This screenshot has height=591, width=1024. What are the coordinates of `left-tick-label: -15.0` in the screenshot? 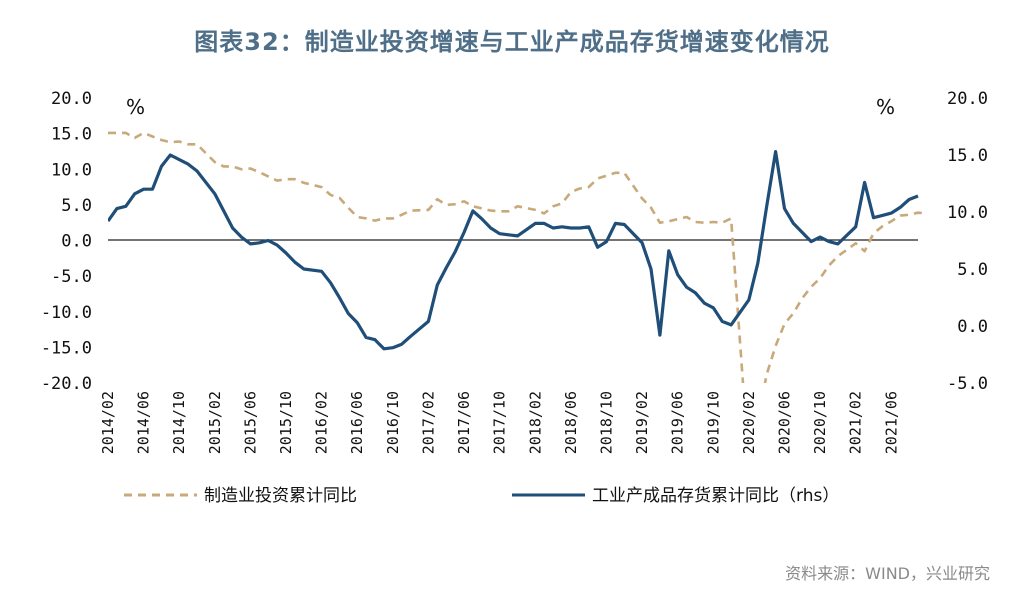 It's located at (66, 348).